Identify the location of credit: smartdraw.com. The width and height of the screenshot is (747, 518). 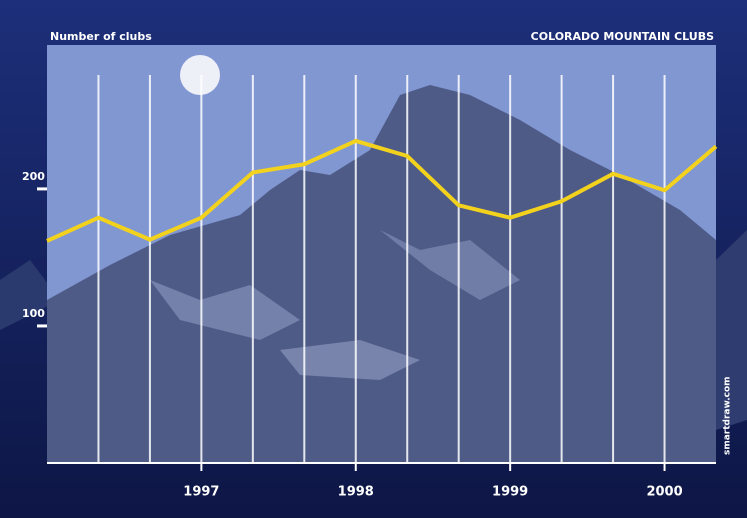
(728, 415).